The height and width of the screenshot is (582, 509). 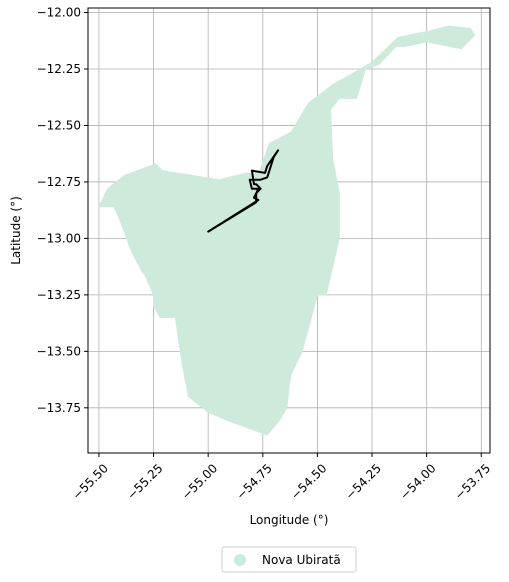 I want to click on legend-box, so click(x=289, y=559).